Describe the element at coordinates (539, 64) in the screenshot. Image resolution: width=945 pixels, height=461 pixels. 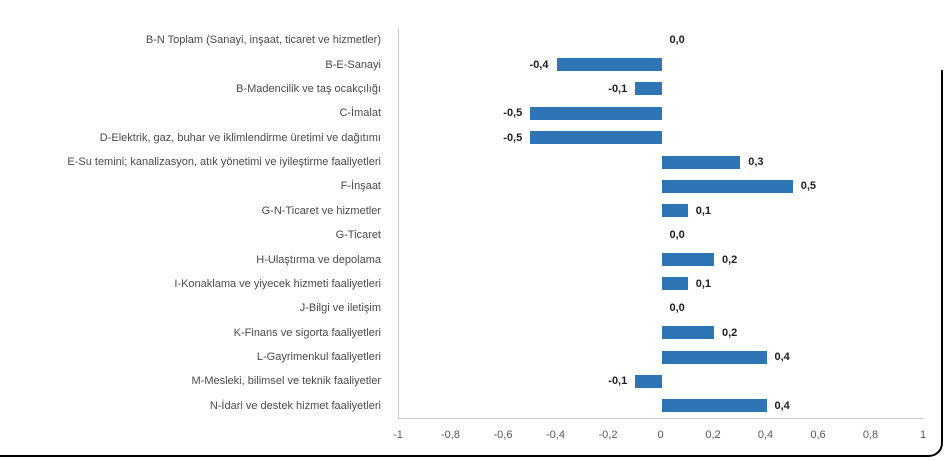
I see `value-label: -0,4` at that location.